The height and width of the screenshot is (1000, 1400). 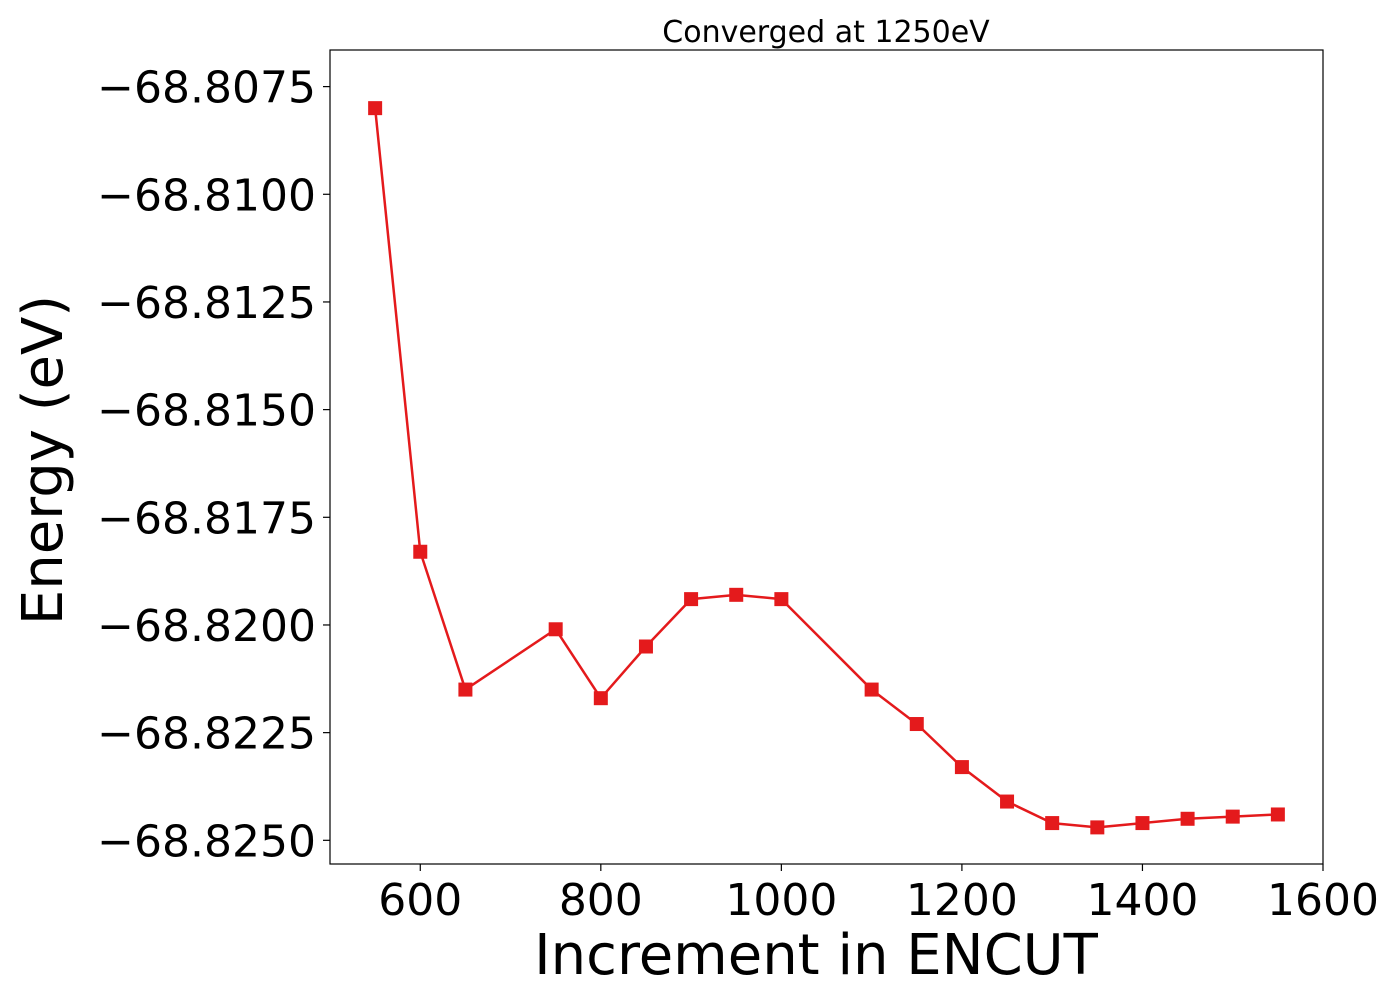 What do you see at coordinates (781, 900) in the screenshot?
I see `x-tick-label: 1000` at bounding box center [781, 900].